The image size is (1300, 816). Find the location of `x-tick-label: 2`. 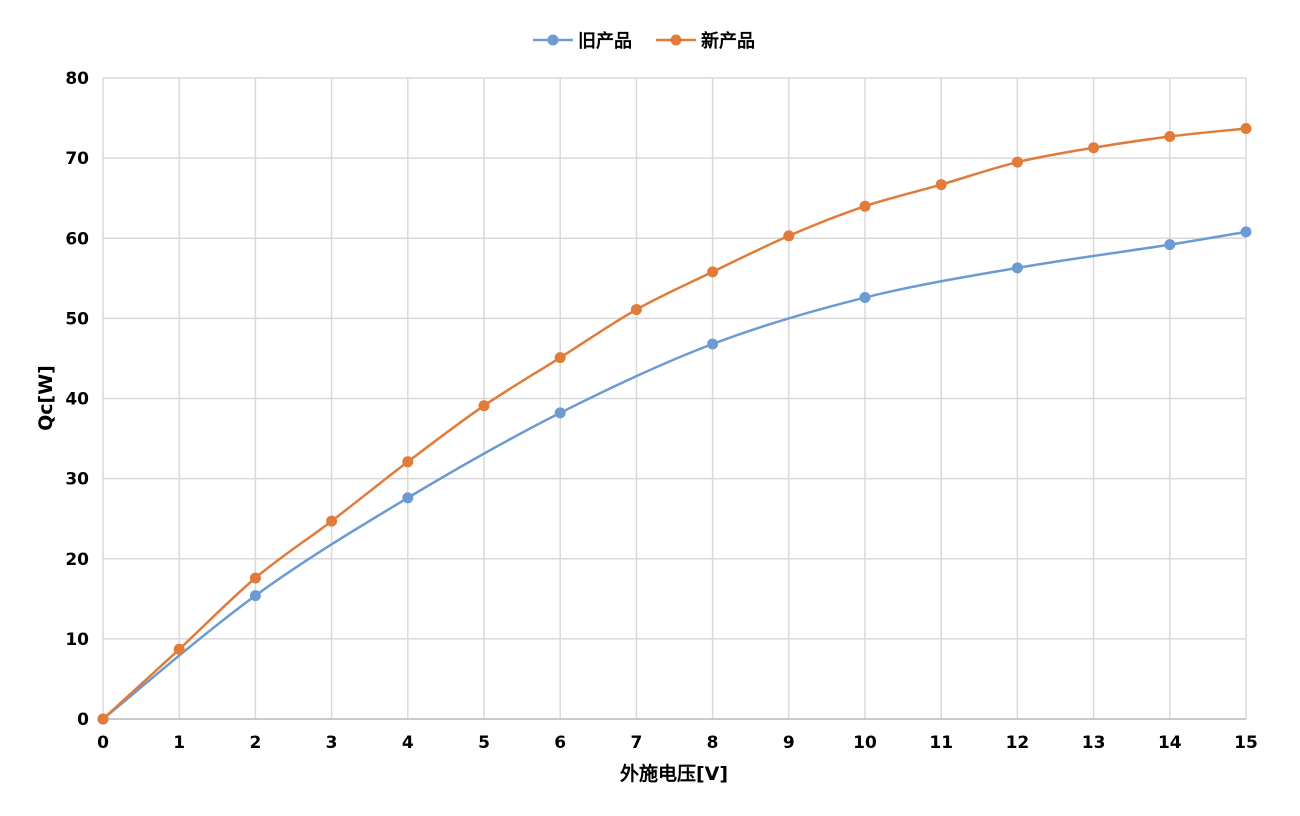

x-tick-label: 2 is located at coordinates (255, 743).